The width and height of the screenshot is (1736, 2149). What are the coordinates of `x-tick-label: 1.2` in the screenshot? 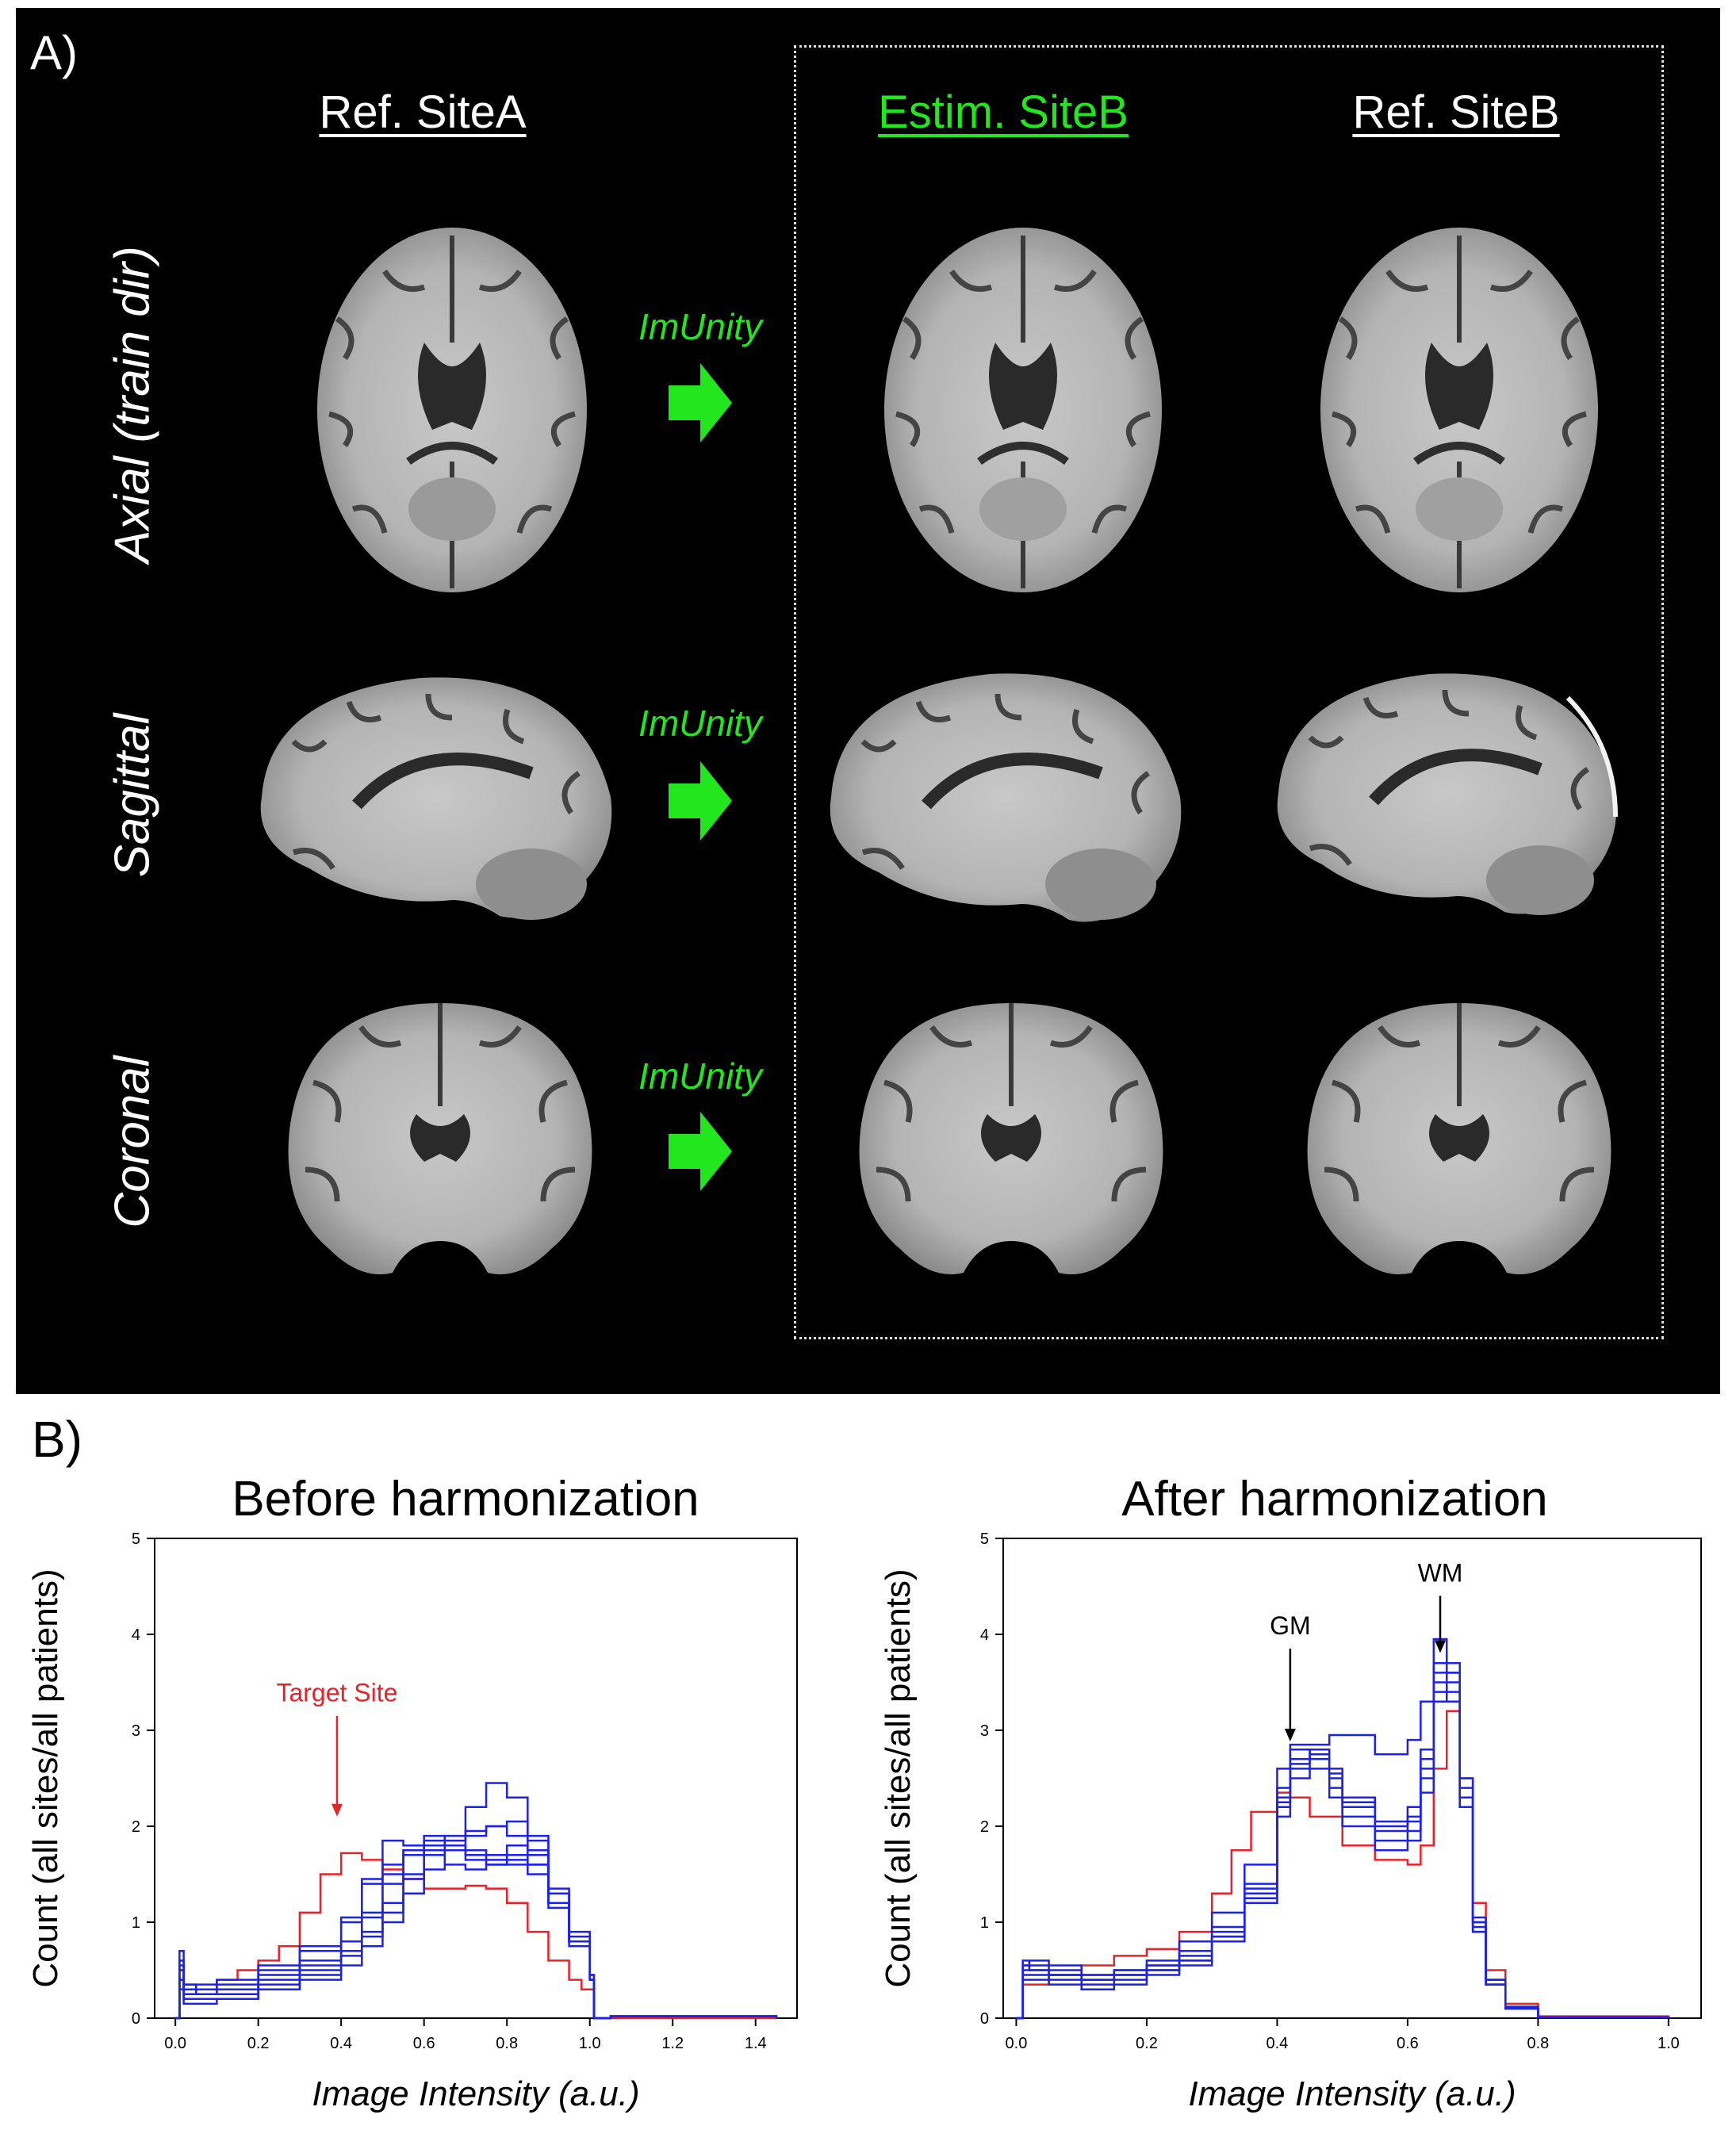 It's located at (672, 2043).